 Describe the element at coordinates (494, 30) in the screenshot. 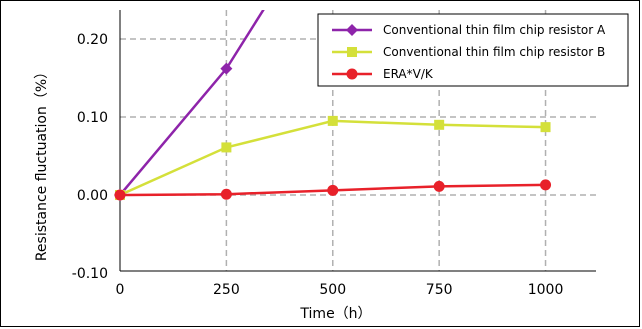

I see `legend-label: Conventional thin film chip resistor A` at that location.